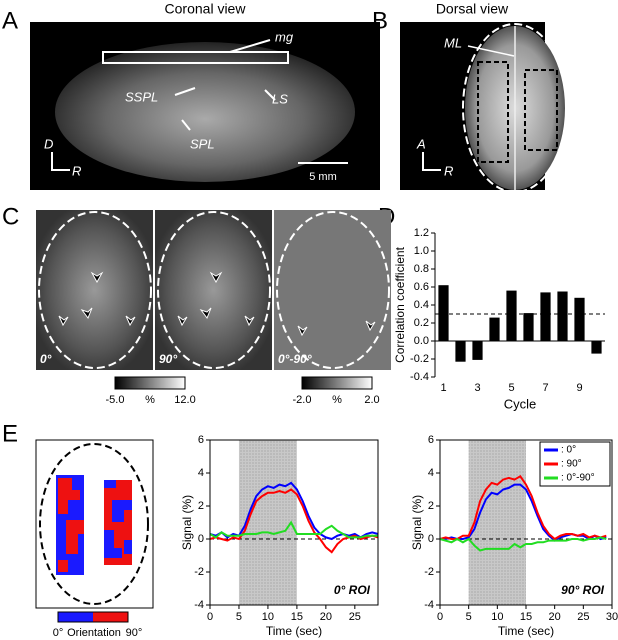  Describe the element at coordinates (115, 400) in the screenshot. I see `colorbar-label: -5.0` at that location.